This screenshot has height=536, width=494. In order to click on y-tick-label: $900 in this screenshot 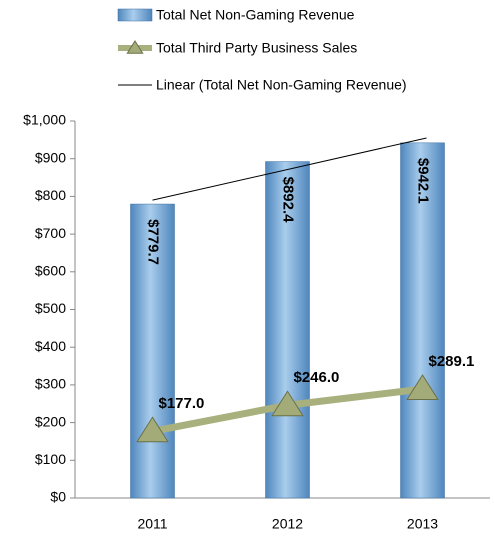, I will do `click(50, 157)`.